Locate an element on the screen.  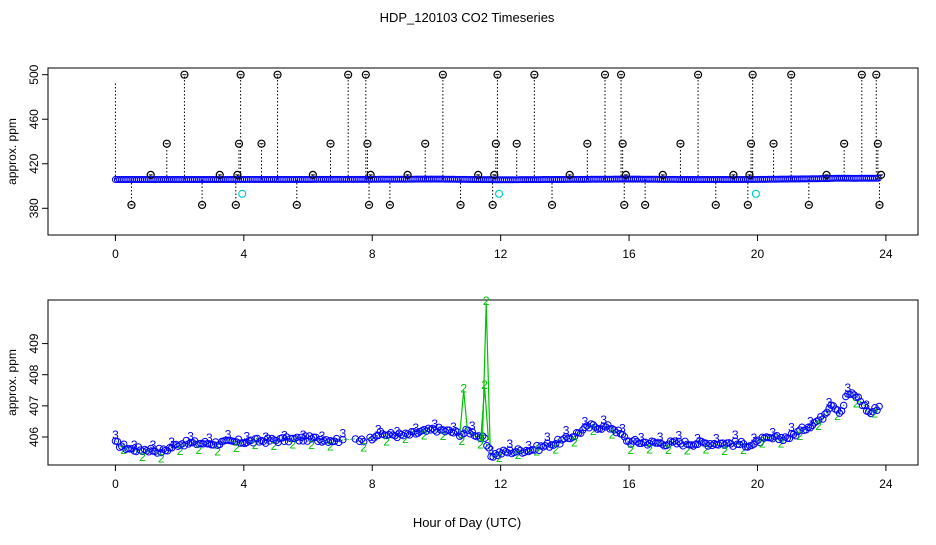
x-tick-label: 16 is located at coordinates (629, 254).